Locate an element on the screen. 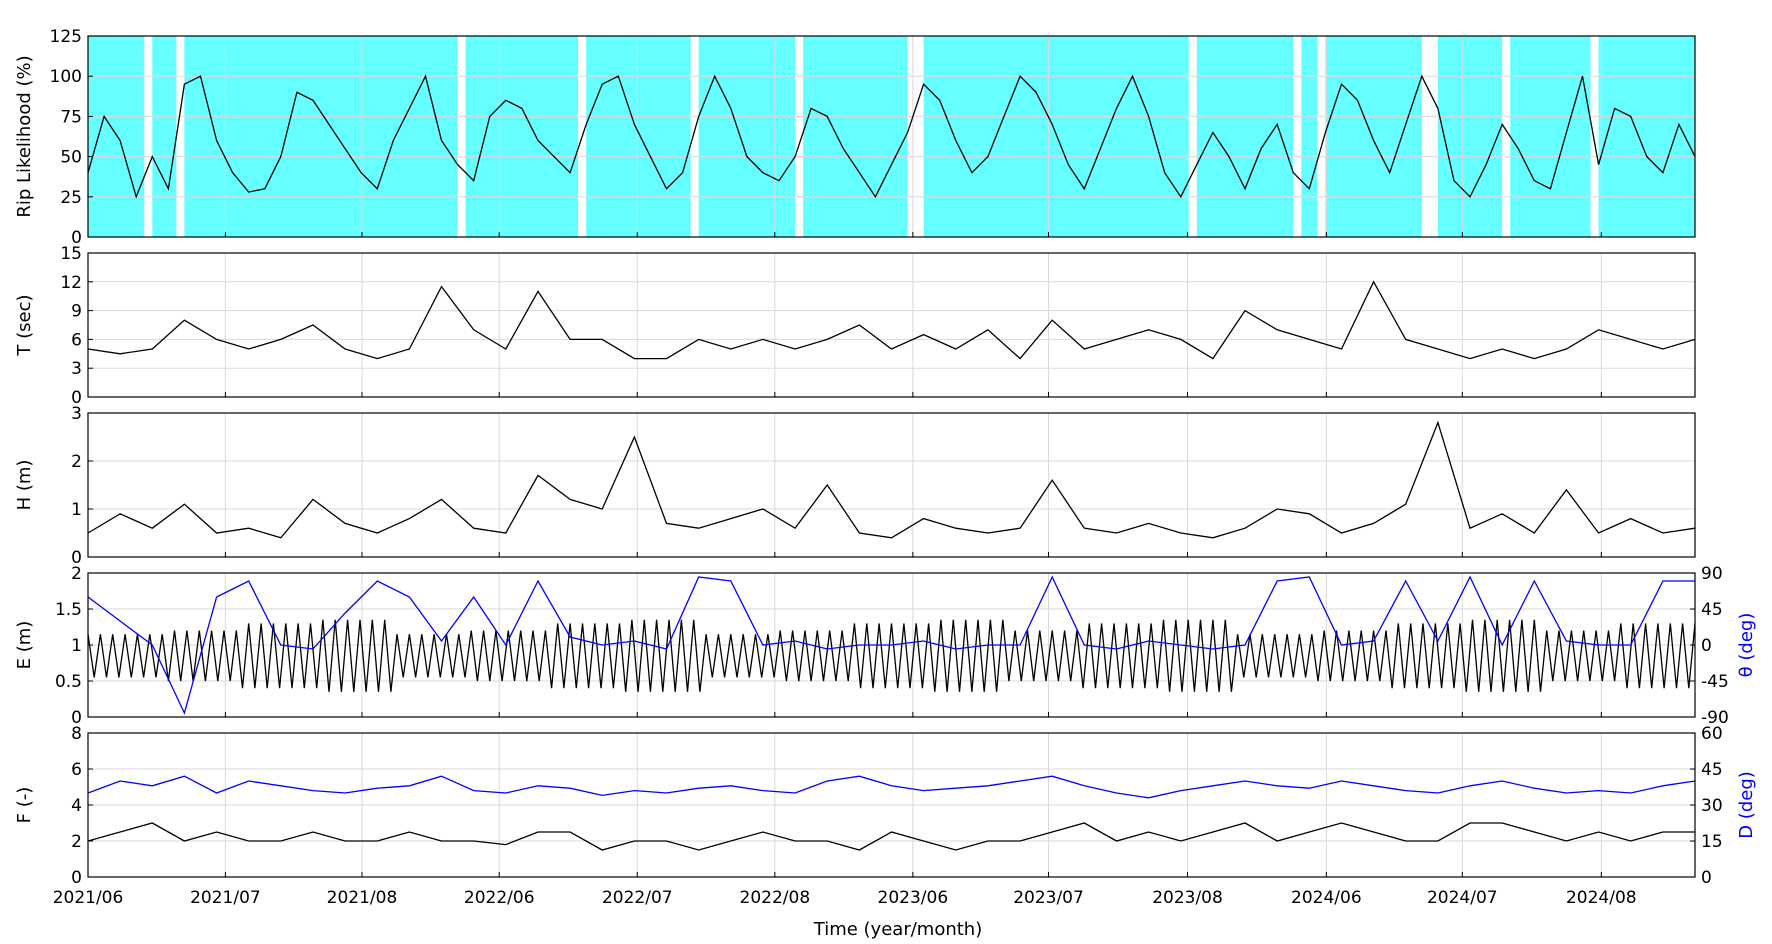 The image size is (1772, 944). y-tick-label-rip-4: 100 is located at coordinates (66, 77).